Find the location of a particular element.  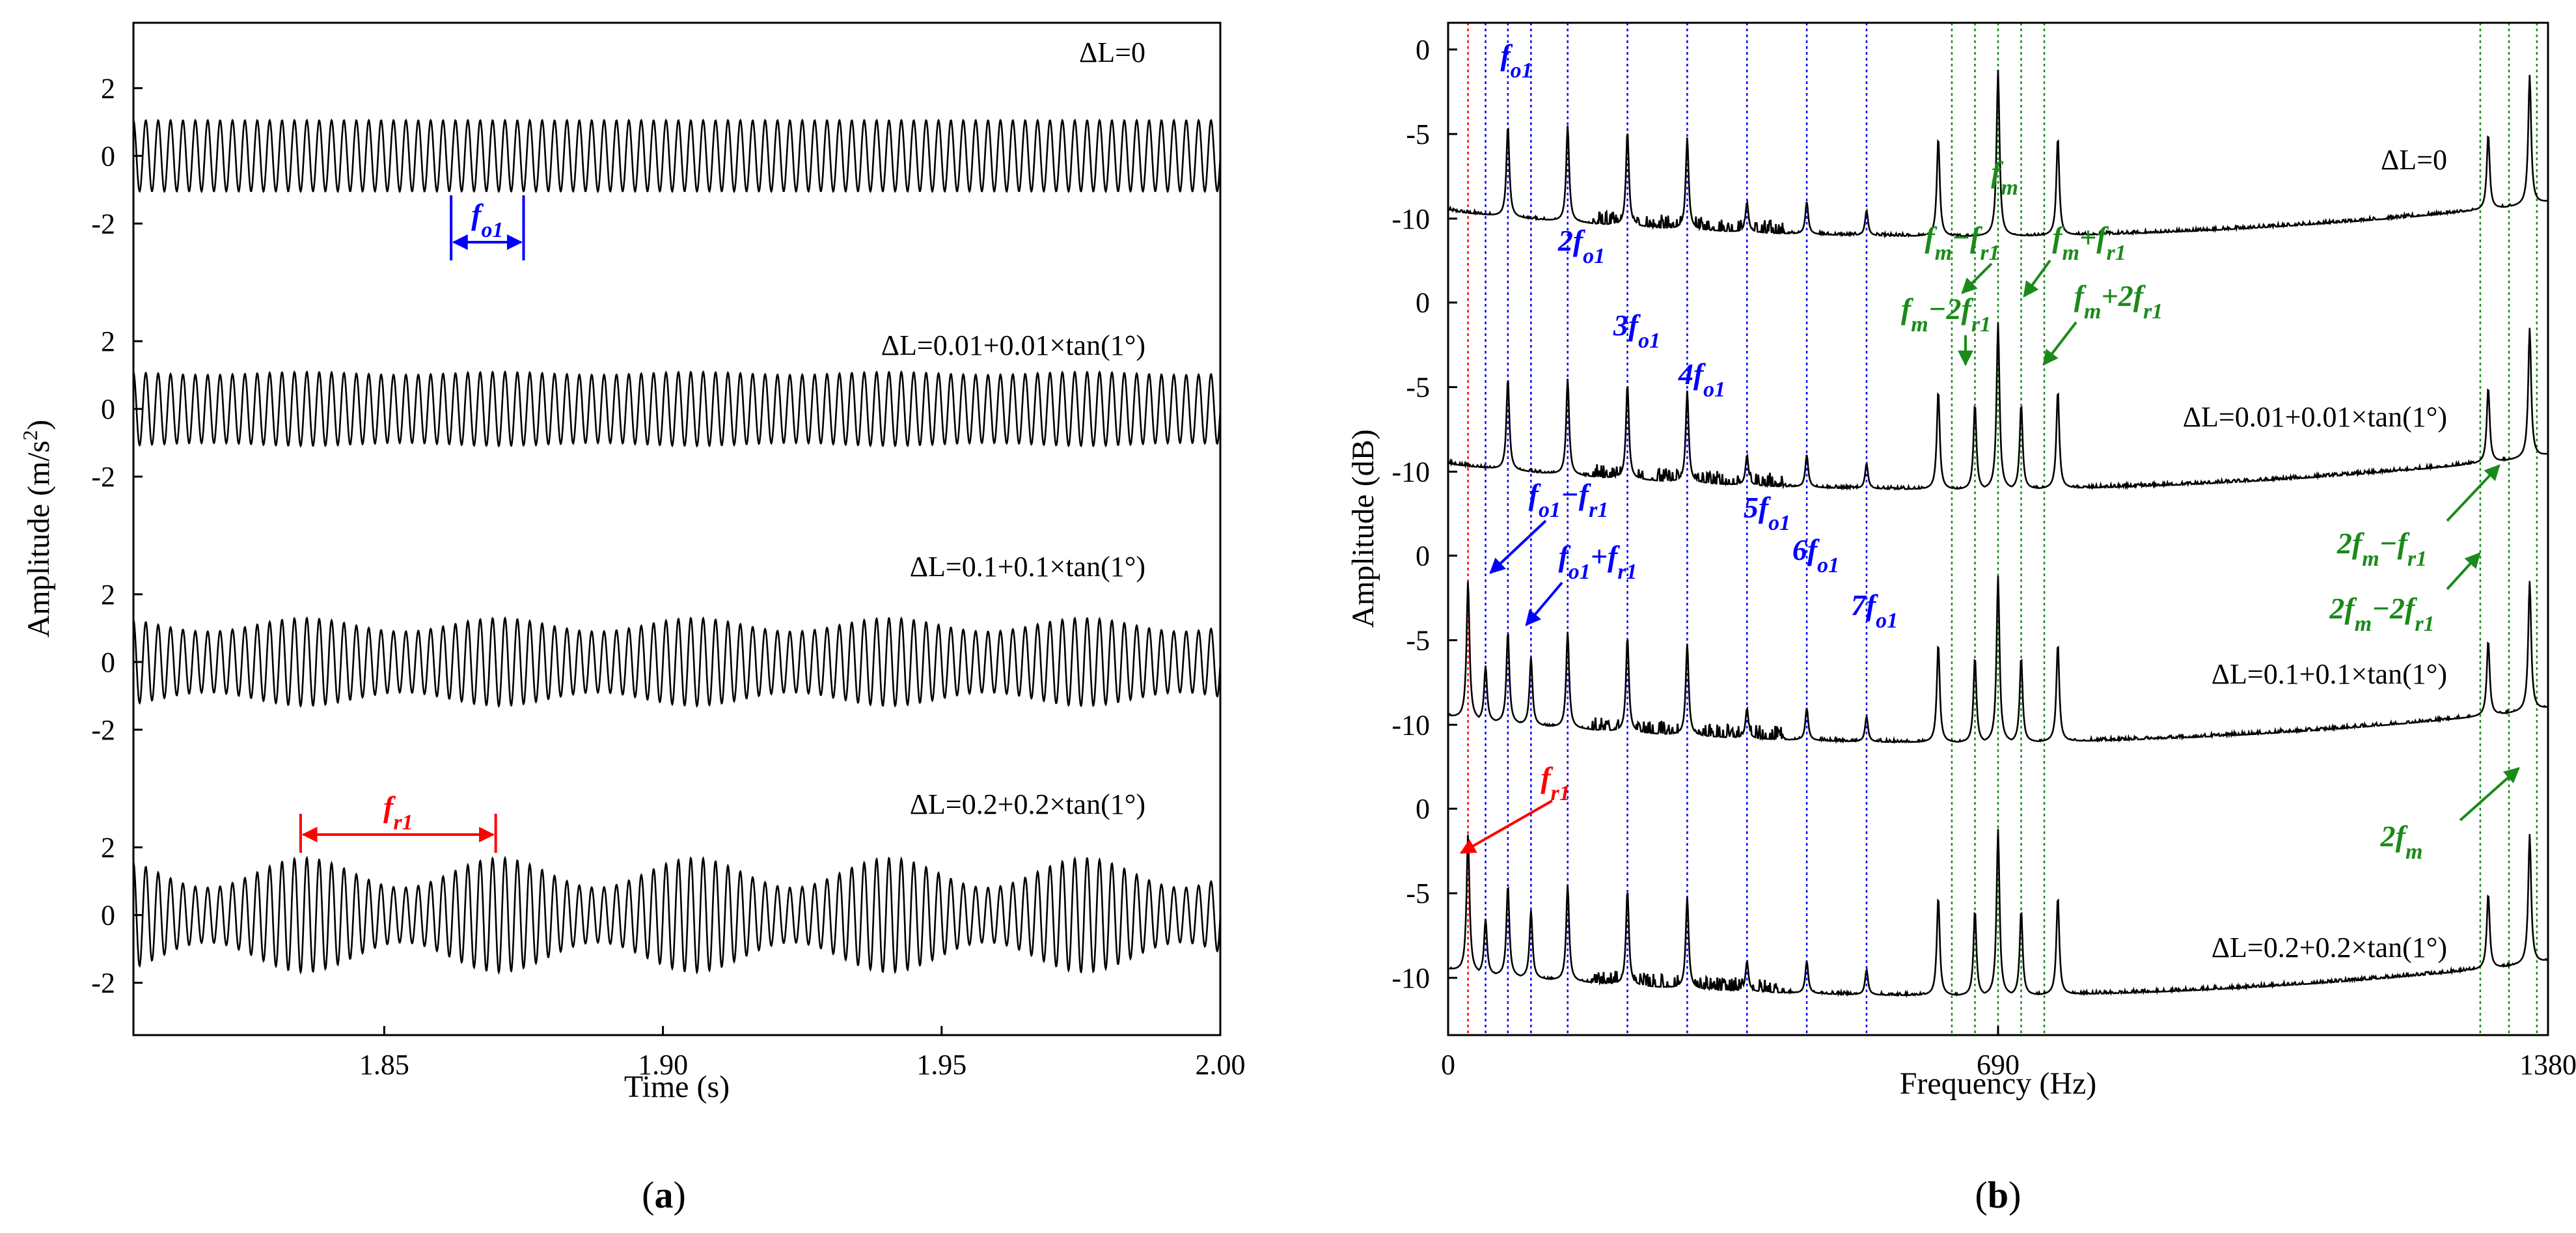

annotation-7fo1: 7fo1 is located at coordinates (1875, 611).